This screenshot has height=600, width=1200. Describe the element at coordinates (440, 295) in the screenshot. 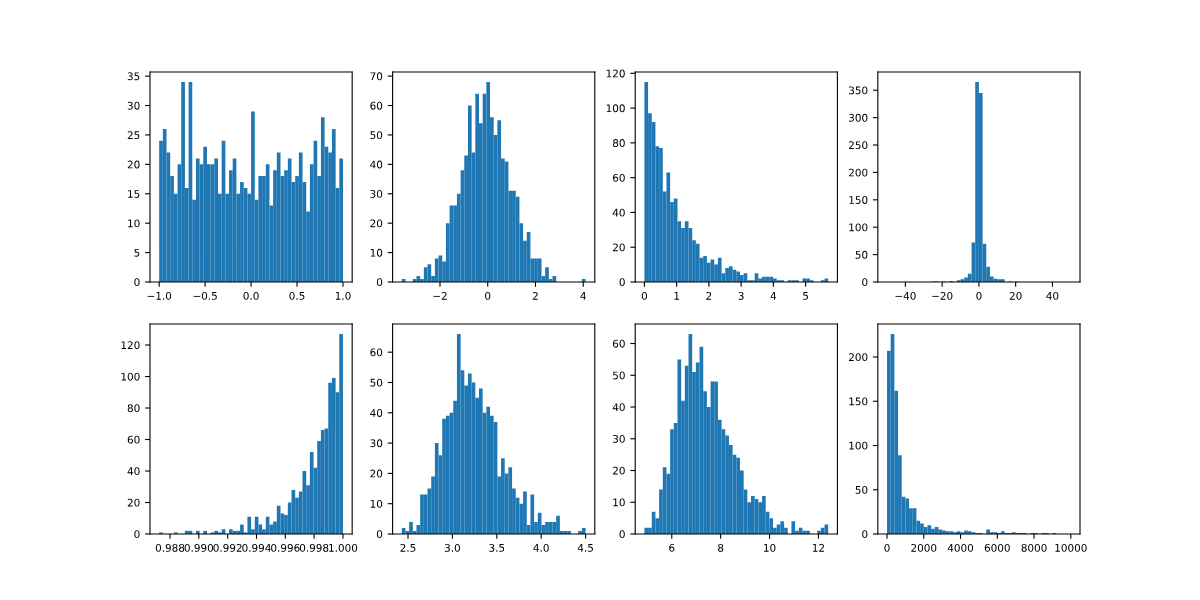

I see `x-tick-label: −2` at that location.